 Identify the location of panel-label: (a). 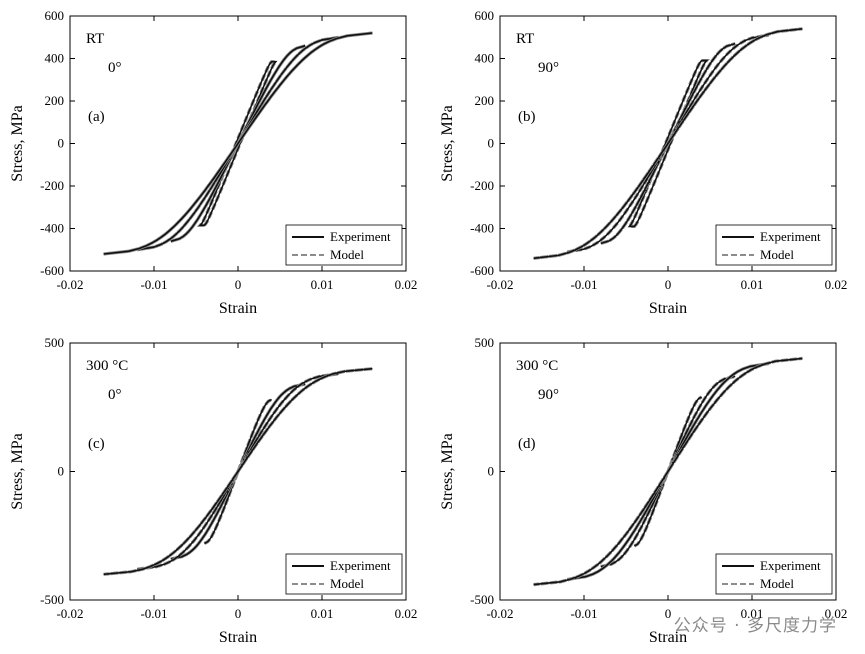
(96, 117).